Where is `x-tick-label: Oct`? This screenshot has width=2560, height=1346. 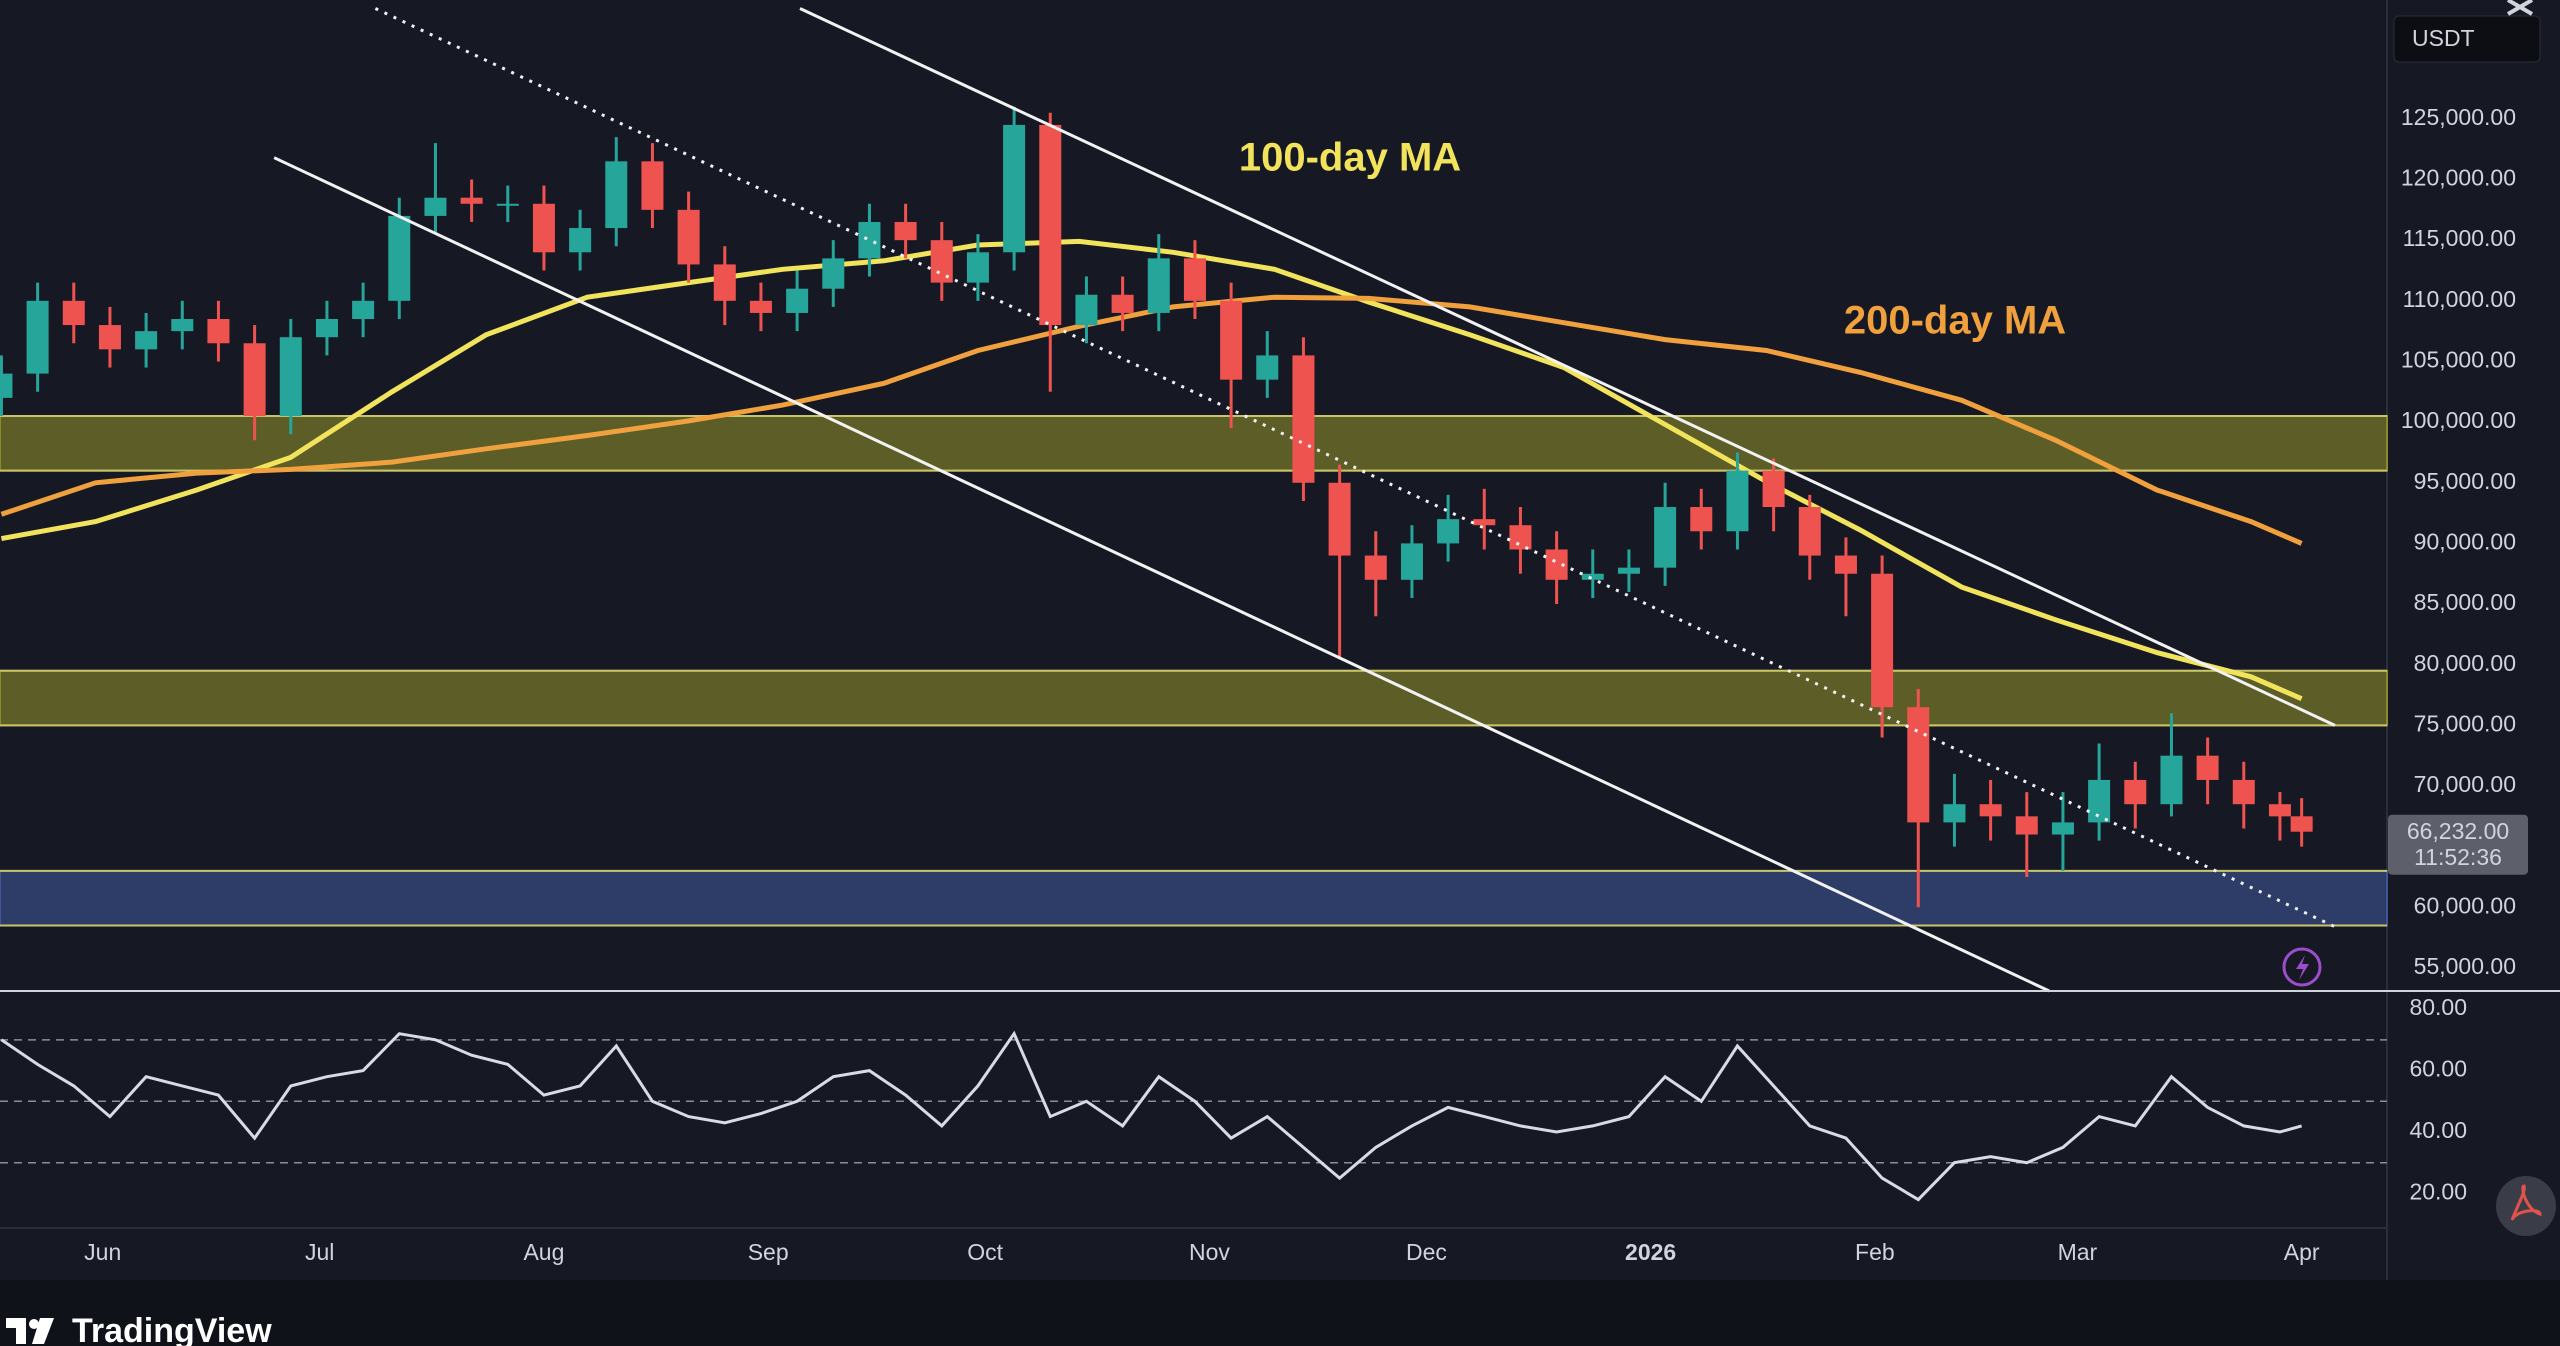
x-tick-label: Oct is located at coordinates (985, 1252).